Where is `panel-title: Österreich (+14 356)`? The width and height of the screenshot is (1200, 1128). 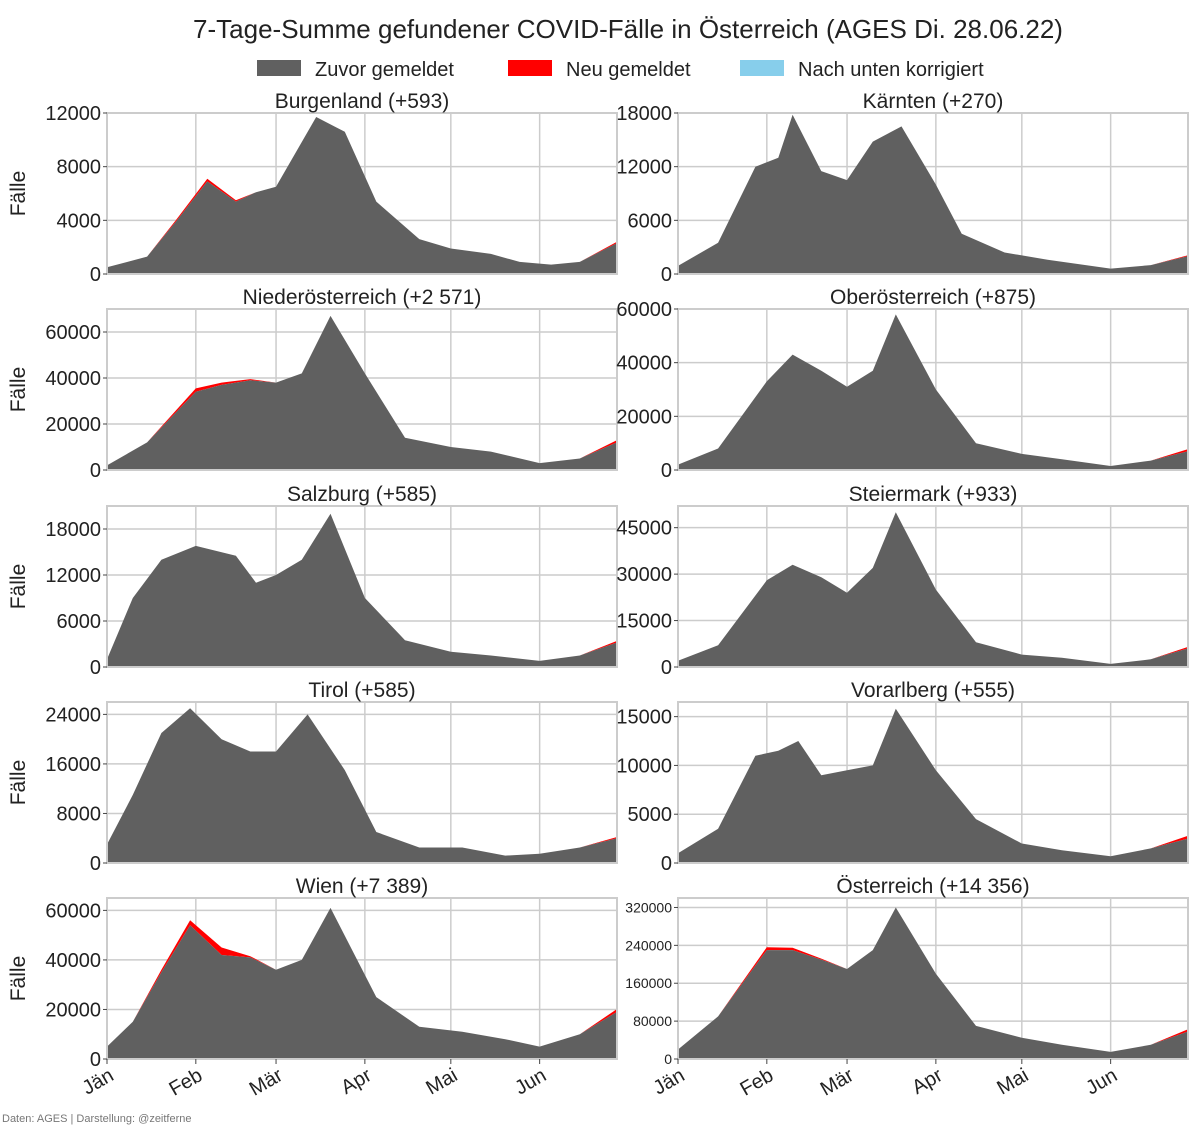
panel-title: Österreich (+14 356) is located at coordinates (932, 886).